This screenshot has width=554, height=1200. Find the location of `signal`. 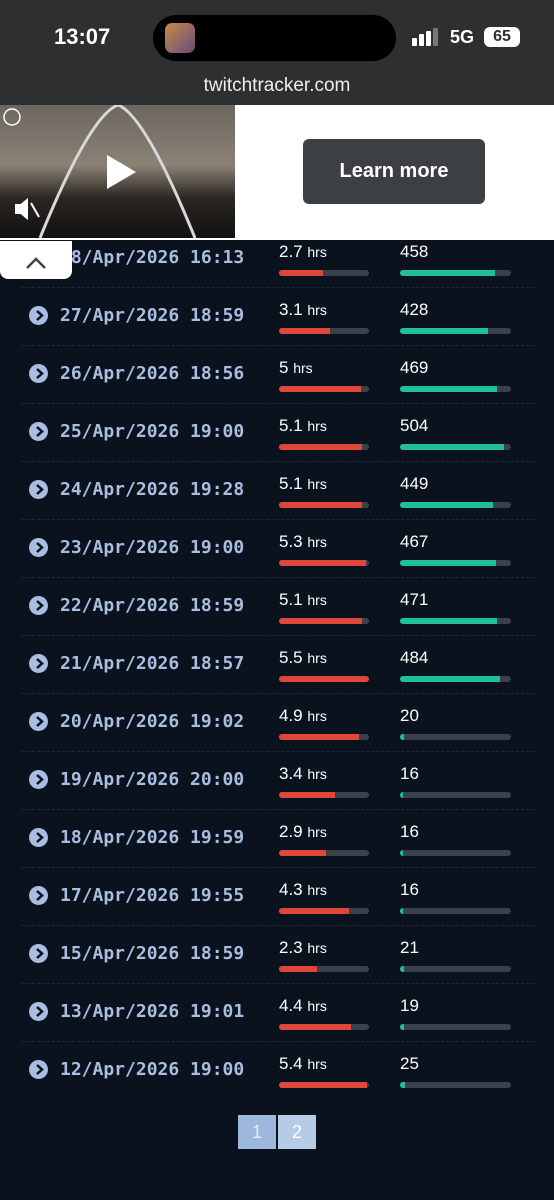

signal is located at coordinates (426, 37).